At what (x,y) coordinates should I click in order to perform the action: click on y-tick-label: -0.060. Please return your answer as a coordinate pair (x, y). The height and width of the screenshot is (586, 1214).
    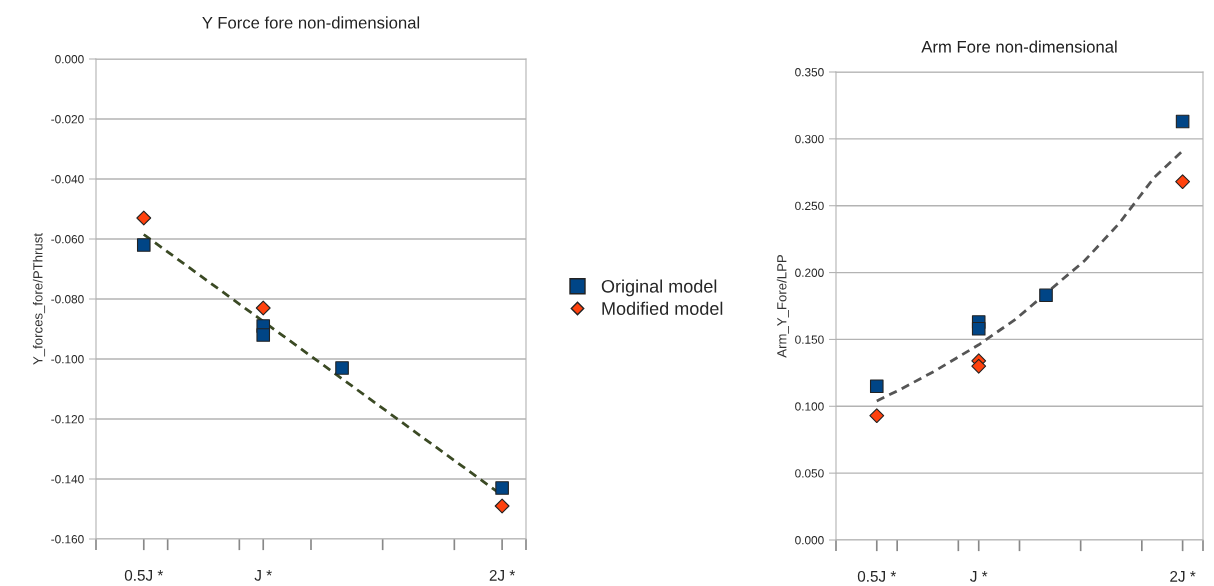
    Looking at the image, I should click on (67, 239).